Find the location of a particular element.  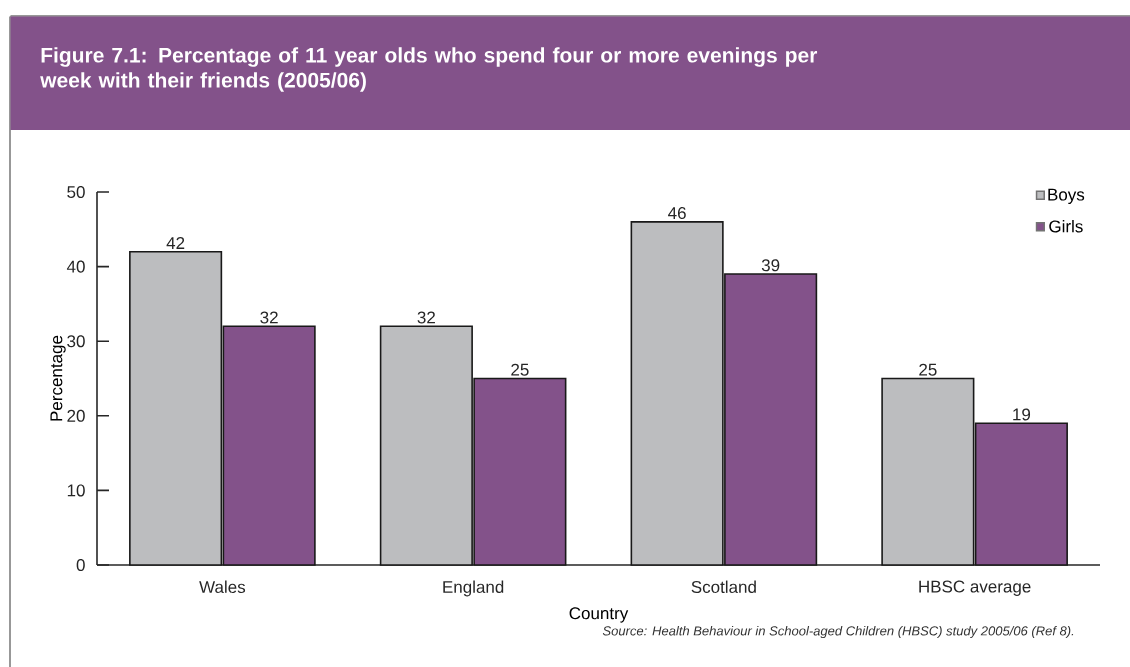

source-note: Source: Health Behaviour in School-aged Children (HBSC) study 2005/06 (Ref 8). is located at coordinates (838, 632).